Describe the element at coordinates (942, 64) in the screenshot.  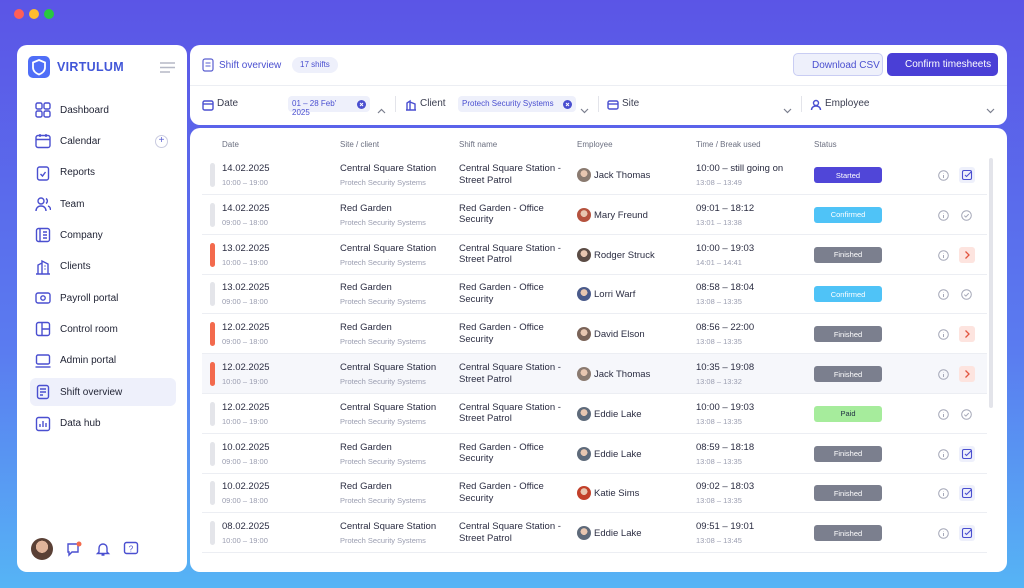
I see `confirm-timesheets-button: Confirm timesheets` at that location.